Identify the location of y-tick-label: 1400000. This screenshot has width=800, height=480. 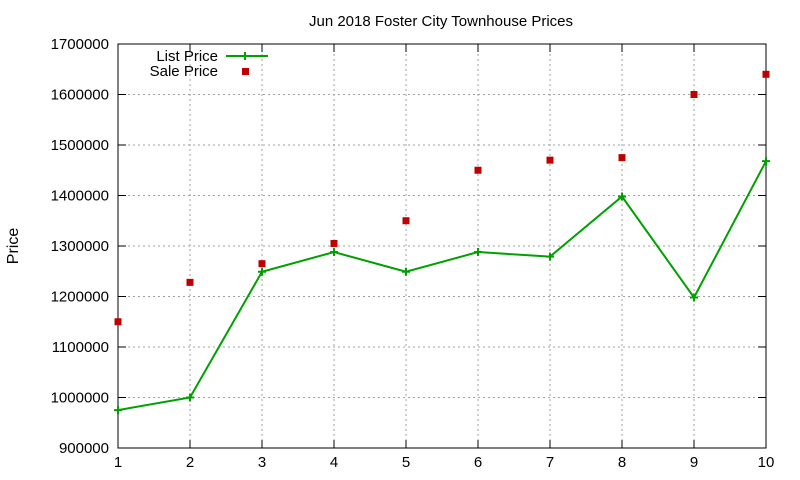
(80, 196).